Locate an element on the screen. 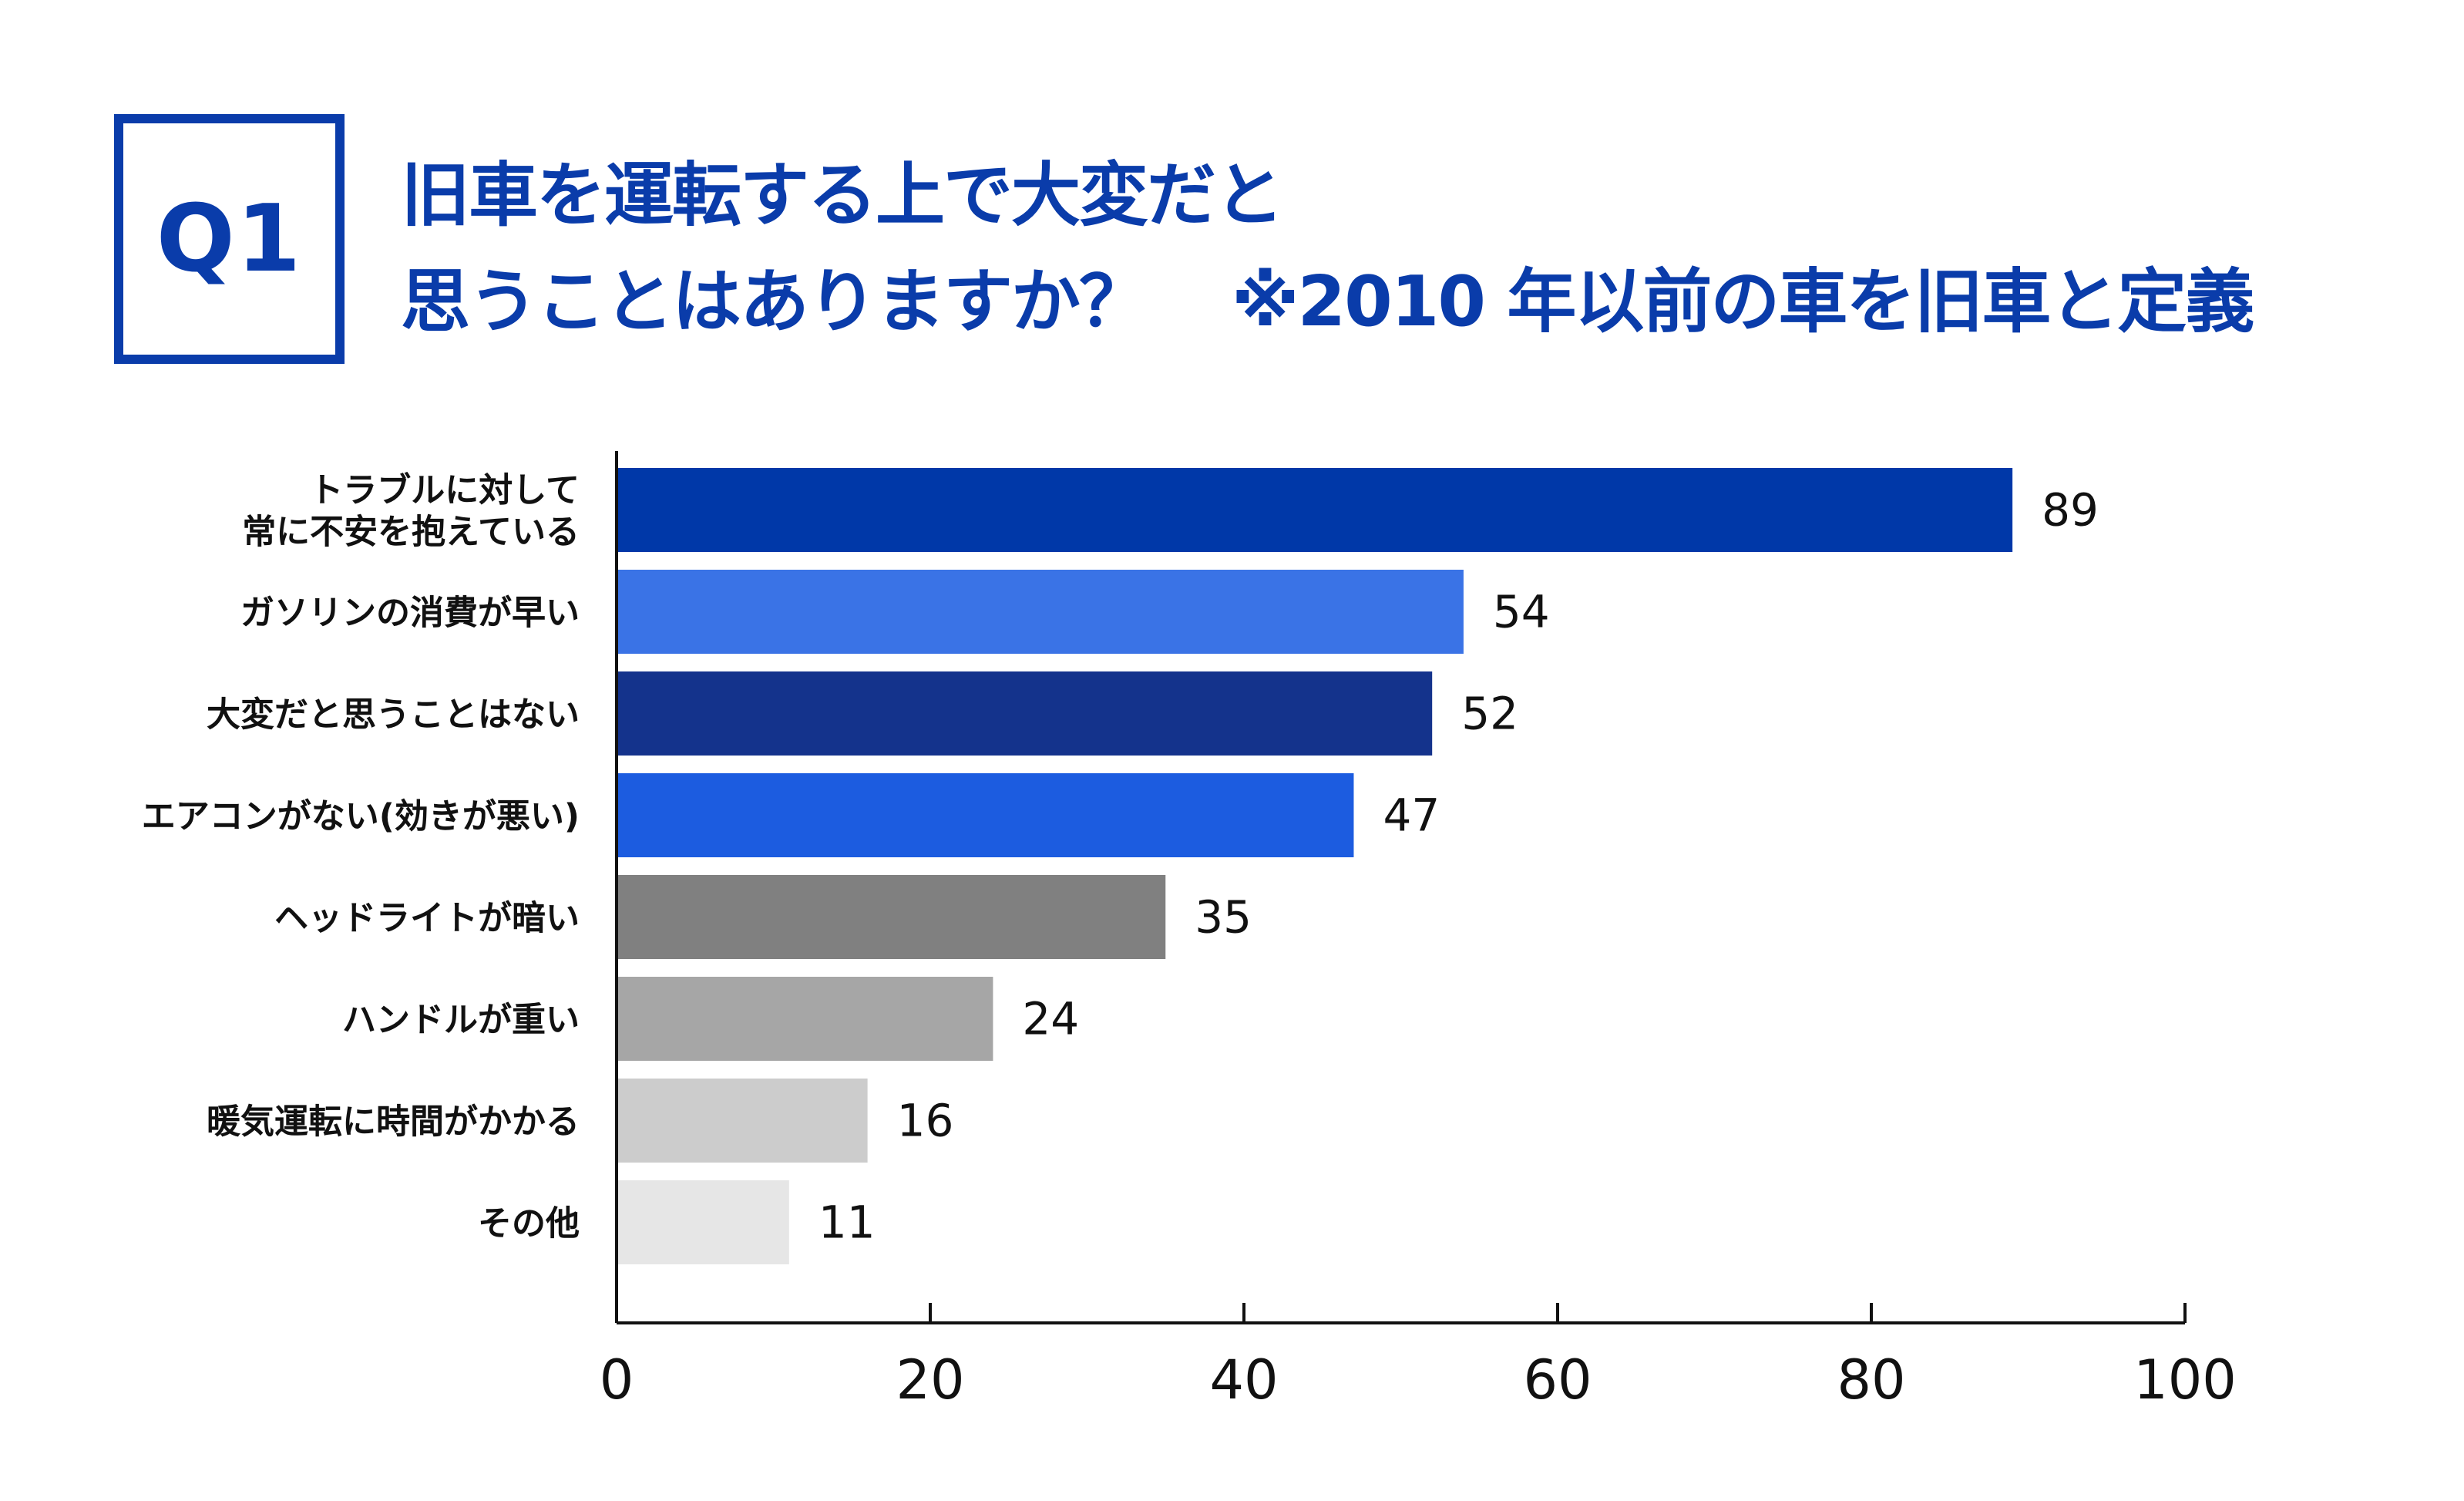 The width and height of the screenshot is (2464, 1501). category-label: トラブルに対して is located at coordinates (444, 490).